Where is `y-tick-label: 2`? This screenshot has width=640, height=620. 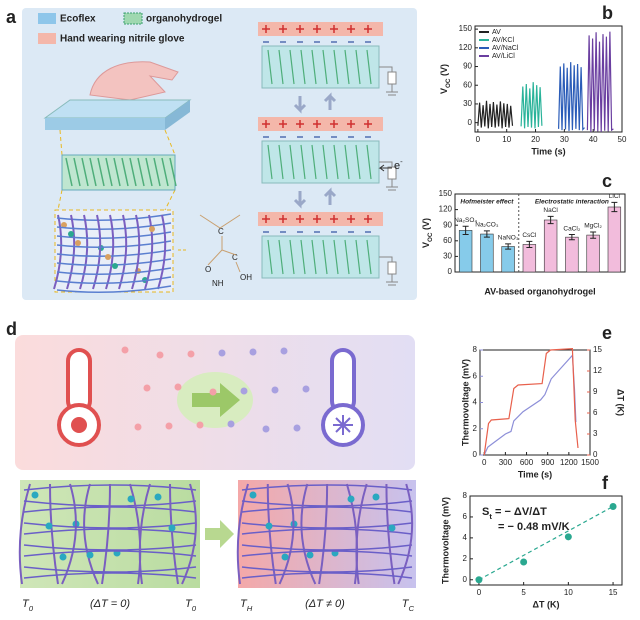 y-tick-label: 2 is located at coordinates (475, 428).